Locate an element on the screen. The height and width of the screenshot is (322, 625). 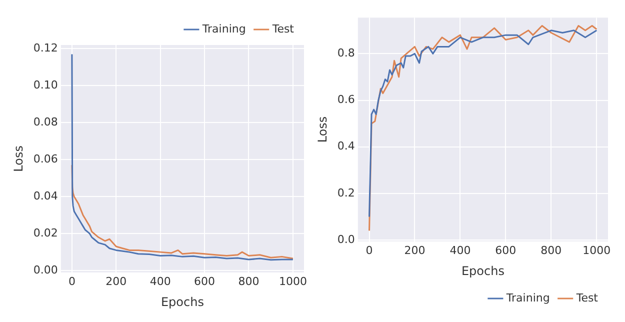
y-tick-label: 0.06 is located at coordinates (45, 159).